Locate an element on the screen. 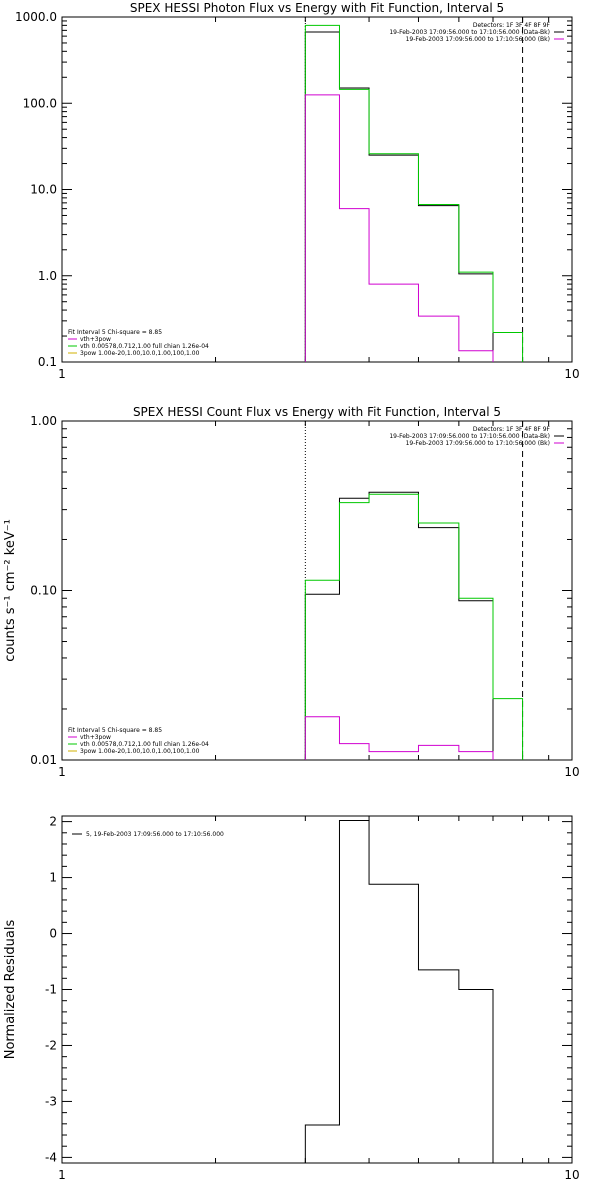  y-tick-label: -2 is located at coordinates (51, 1045).